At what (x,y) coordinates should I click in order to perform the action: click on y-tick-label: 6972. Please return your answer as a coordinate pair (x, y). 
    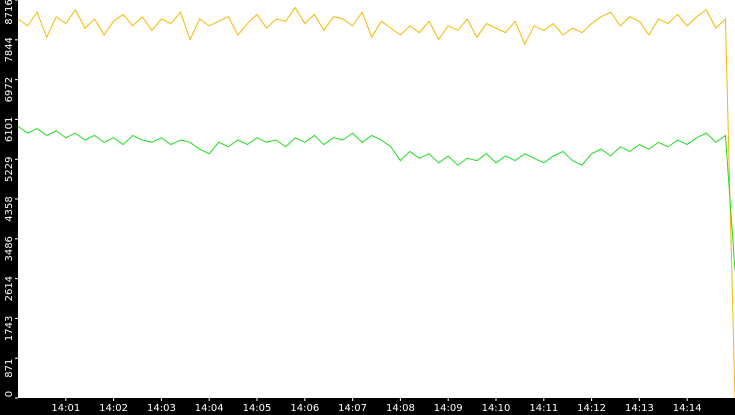
    Looking at the image, I should click on (9, 89).